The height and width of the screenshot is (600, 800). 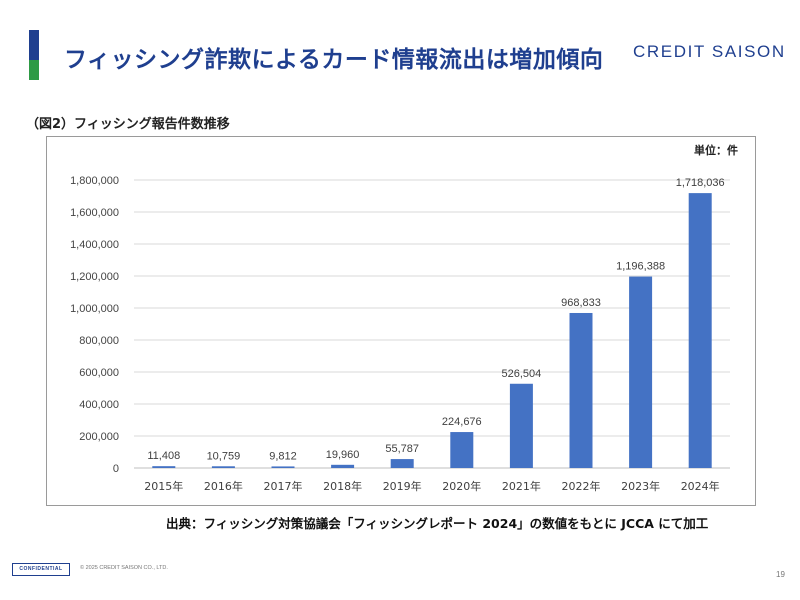 I want to click on data-label: 1,718,036, so click(x=700, y=183).